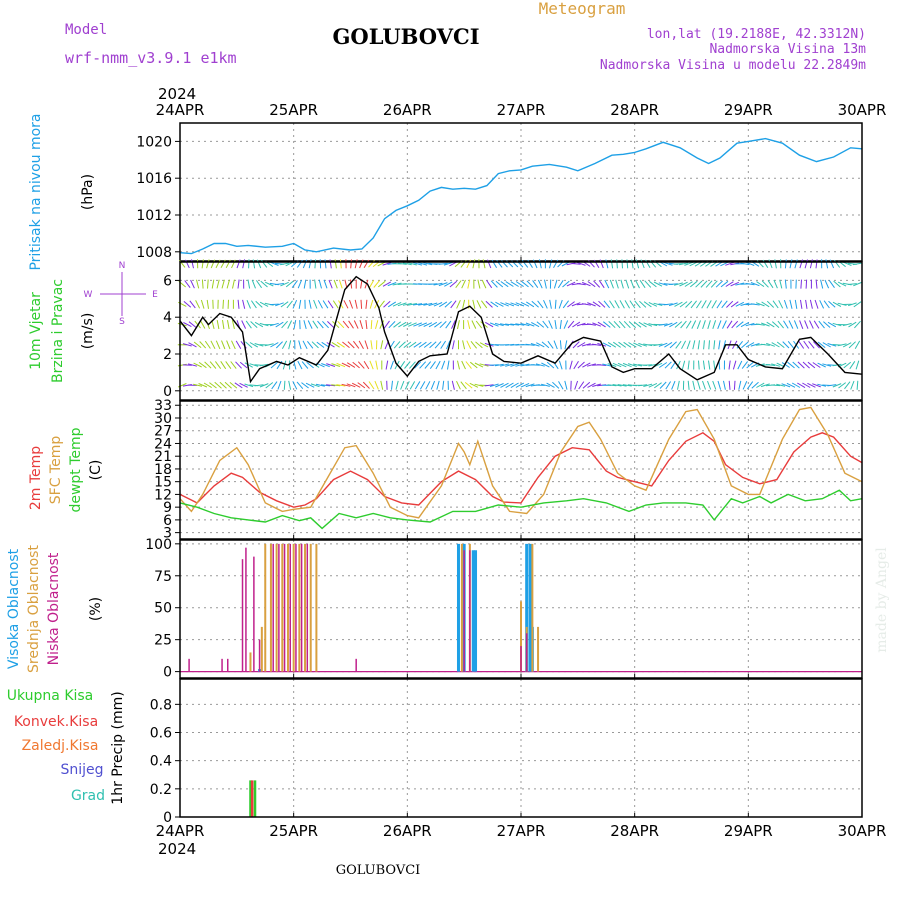 Image resolution: width=900 pixels, height=900 pixels. Describe the element at coordinates (521, 831) in the screenshot. I see `bottom-date-label: 27APR` at that location.